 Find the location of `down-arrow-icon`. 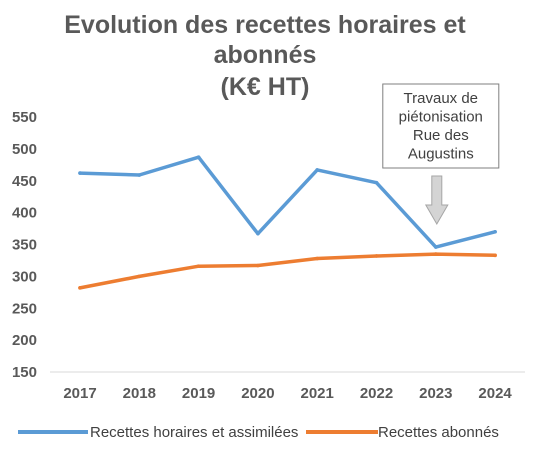

down-arrow-icon is located at coordinates (436, 200).